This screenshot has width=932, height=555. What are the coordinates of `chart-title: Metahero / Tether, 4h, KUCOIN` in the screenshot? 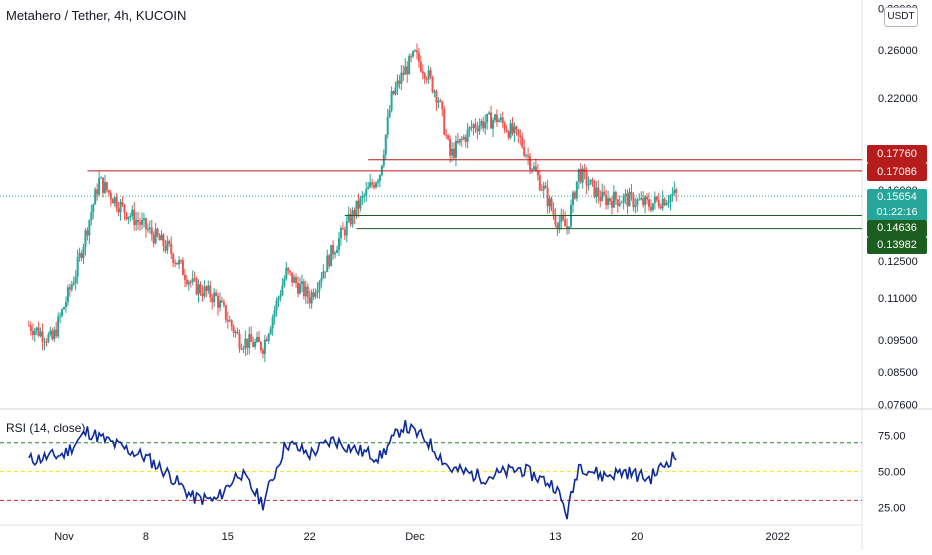 It's located at (96, 15).